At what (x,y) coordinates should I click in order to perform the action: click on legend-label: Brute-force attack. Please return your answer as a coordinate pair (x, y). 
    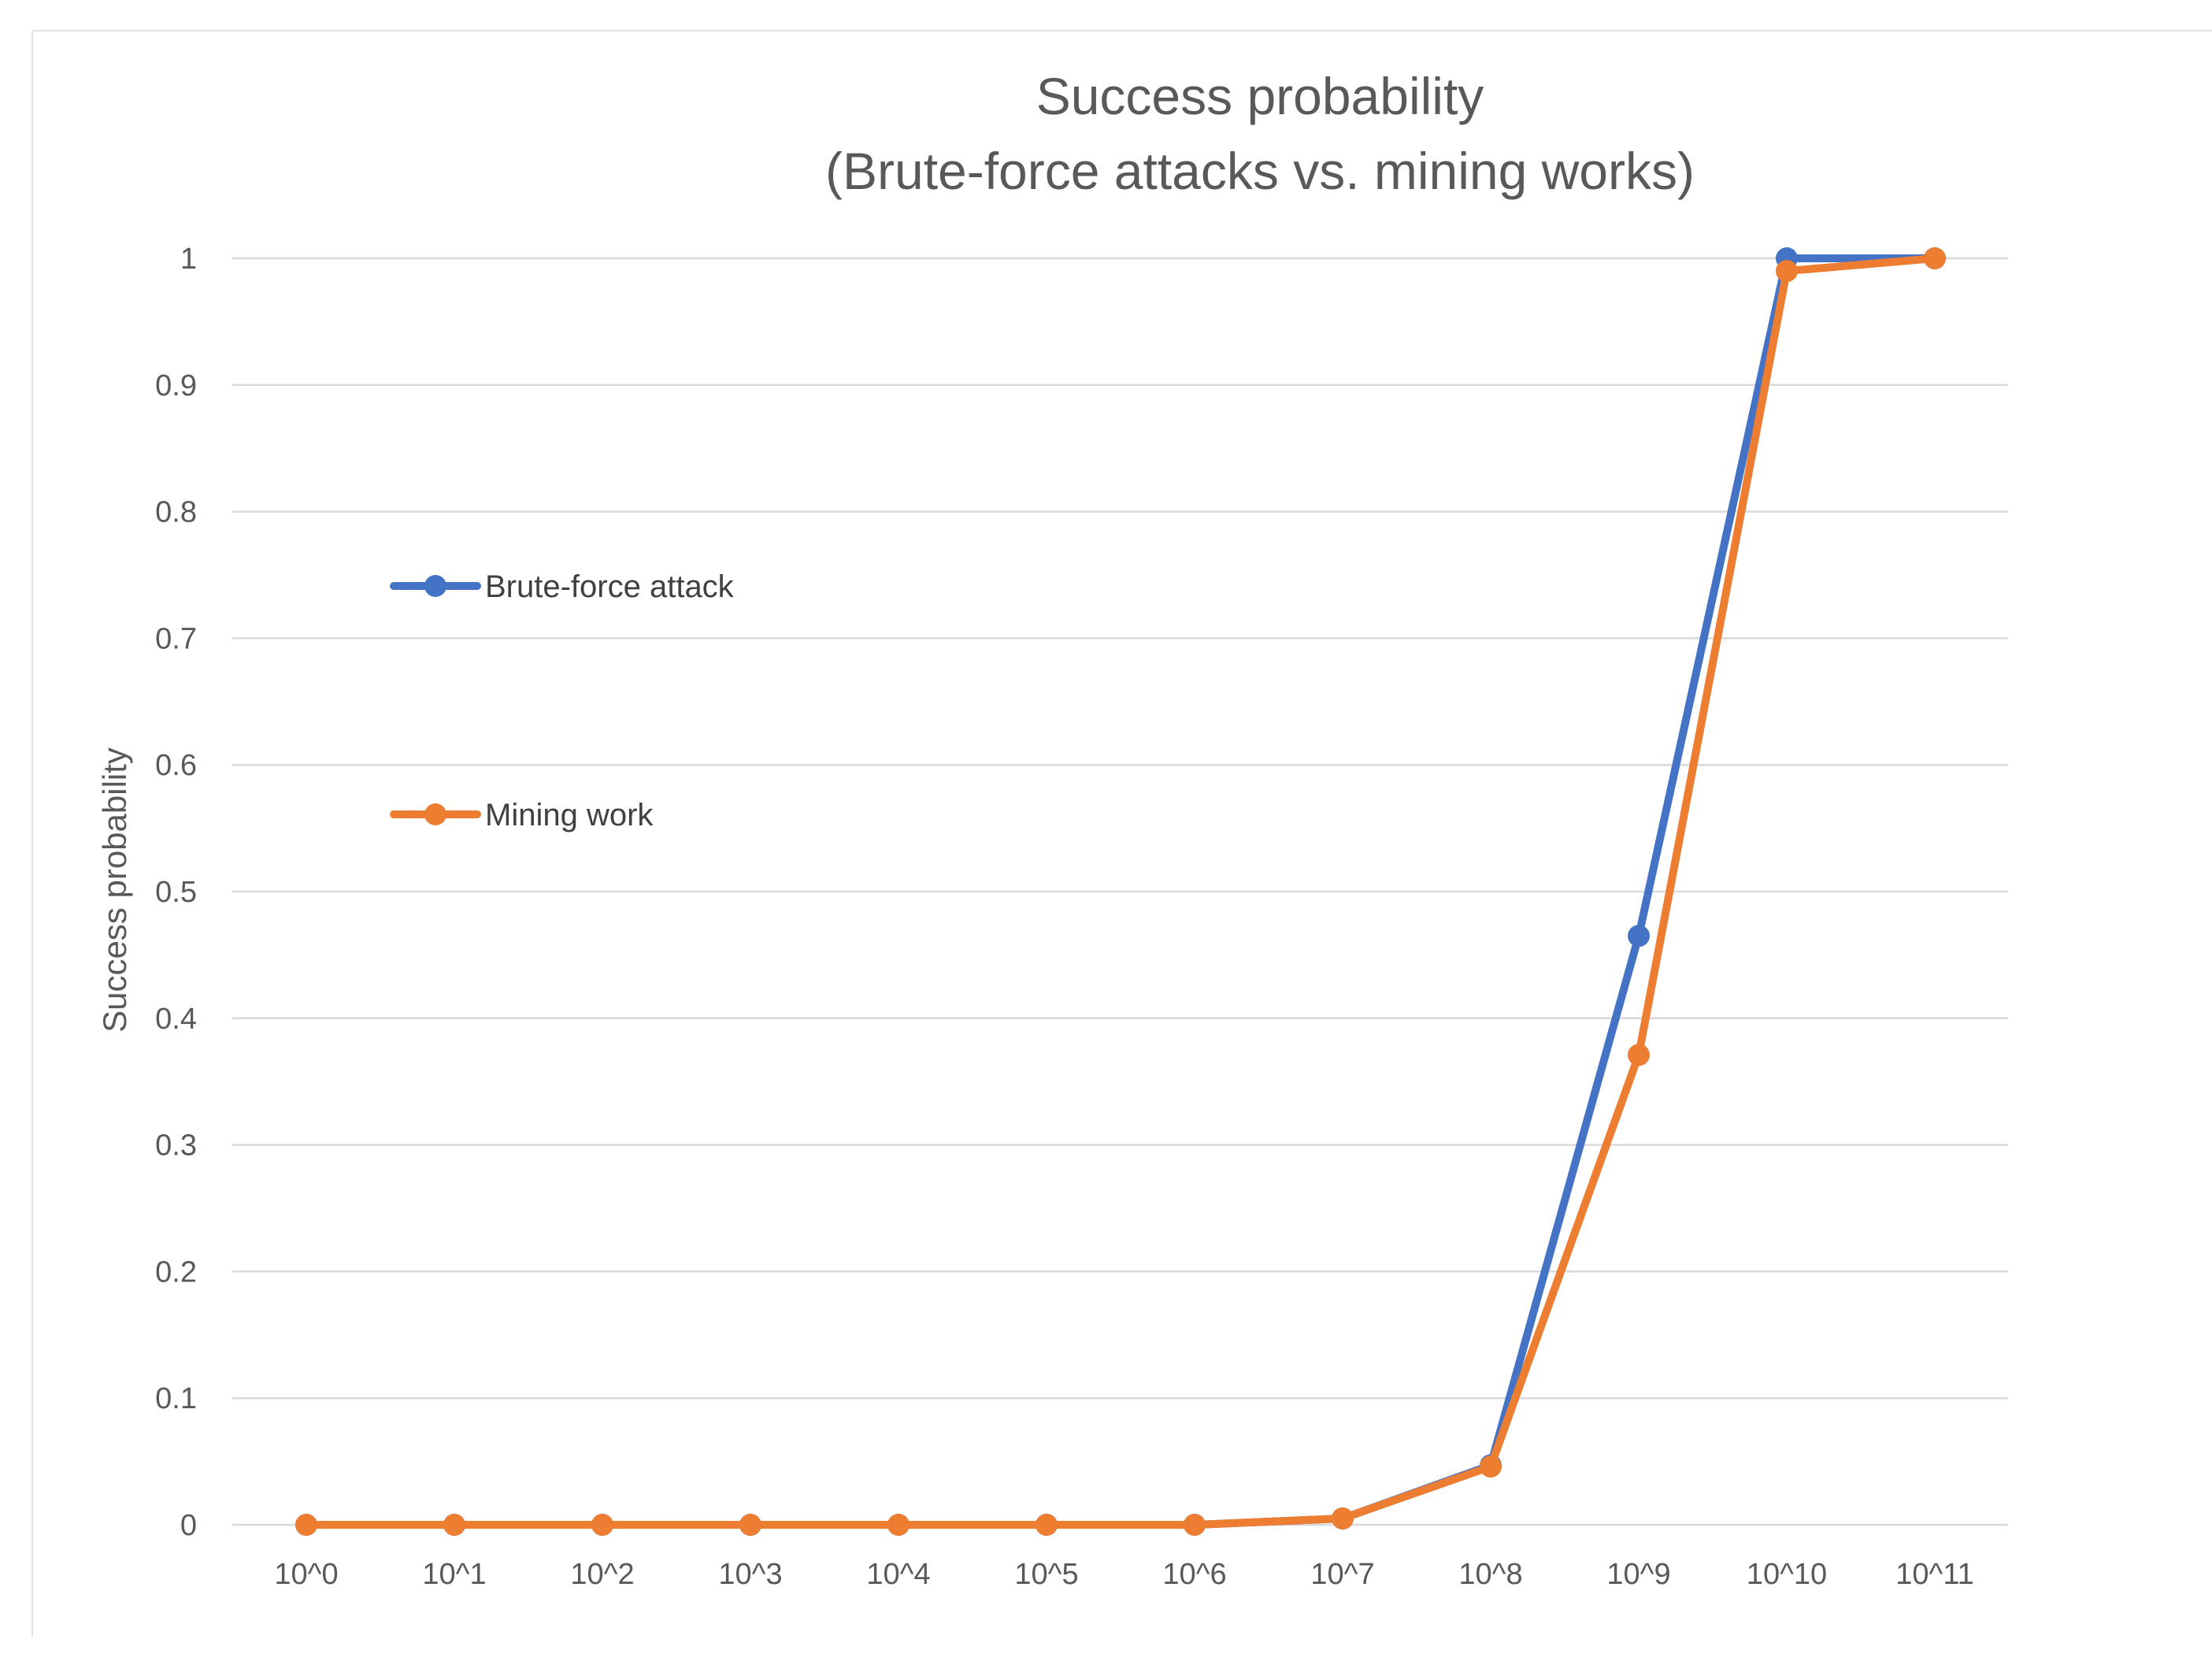
    Looking at the image, I should click on (610, 587).